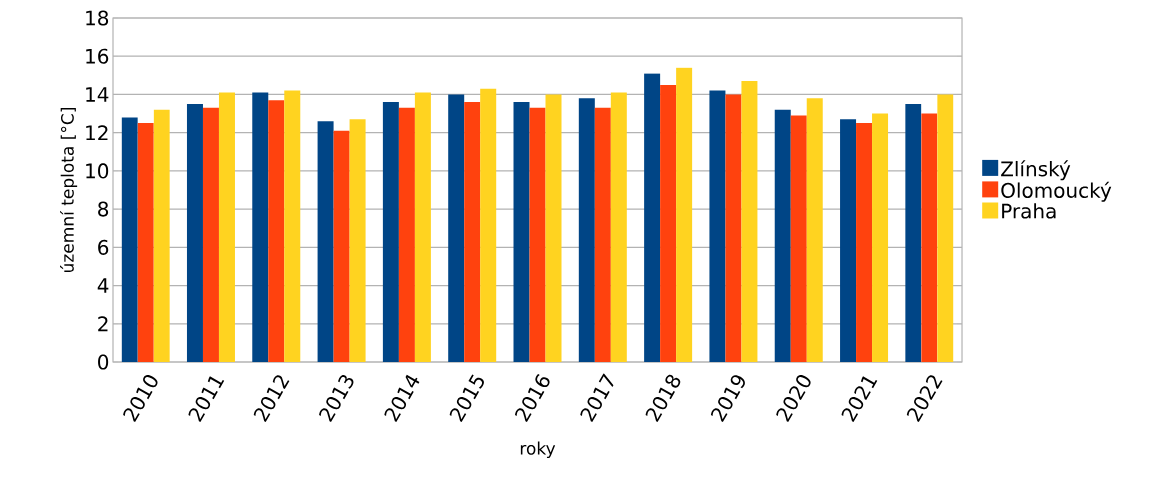 The height and width of the screenshot is (495, 1150). What do you see at coordinates (103, 324) in the screenshot?
I see `y-tick-label: 2` at bounding box center [103, 324].